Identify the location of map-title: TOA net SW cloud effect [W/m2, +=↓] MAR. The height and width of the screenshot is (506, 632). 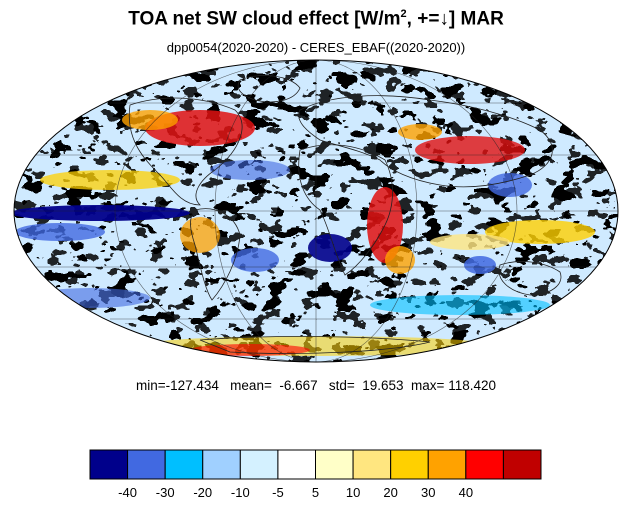
(316, 19).